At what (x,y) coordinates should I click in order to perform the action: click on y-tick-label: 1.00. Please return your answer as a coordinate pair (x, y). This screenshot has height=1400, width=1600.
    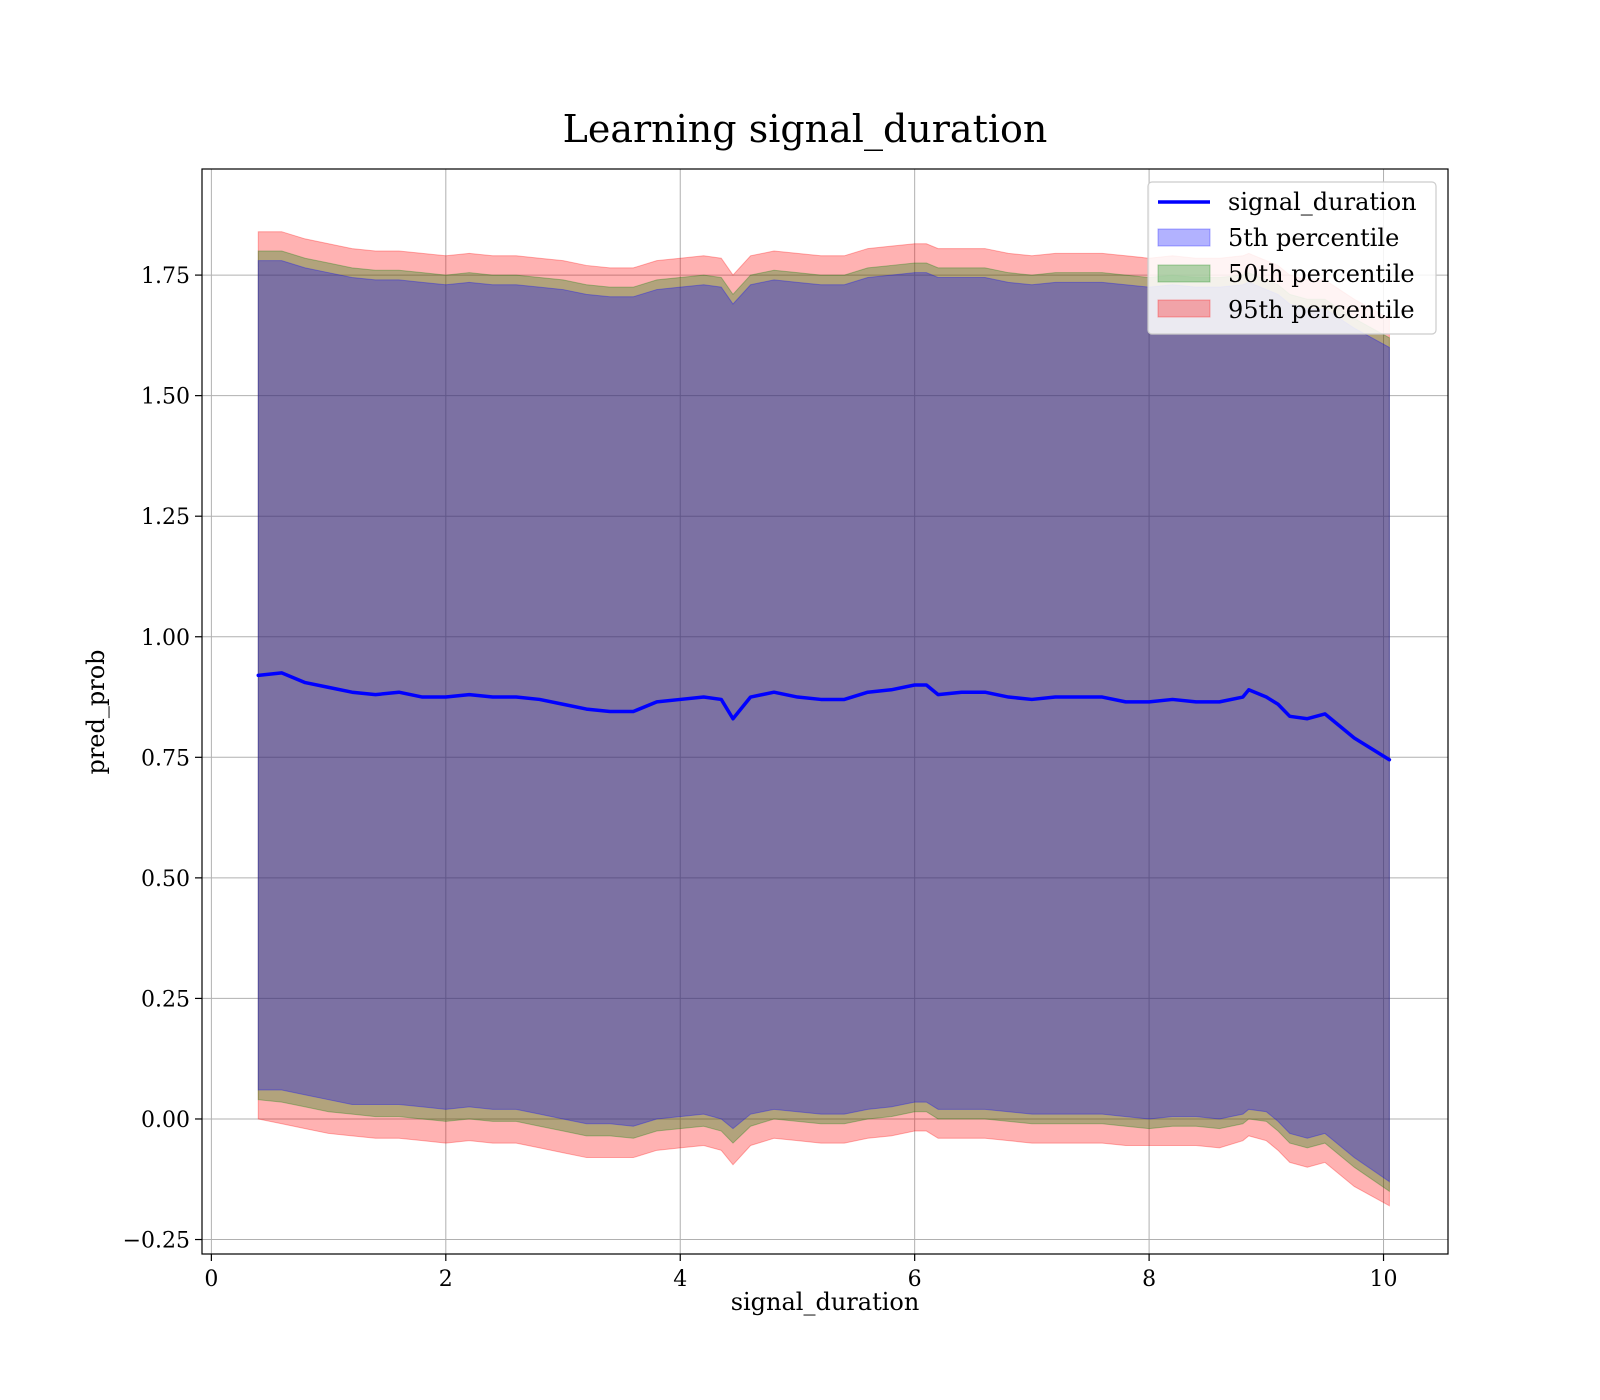
    Looking at the image, I should click on (165, 638).